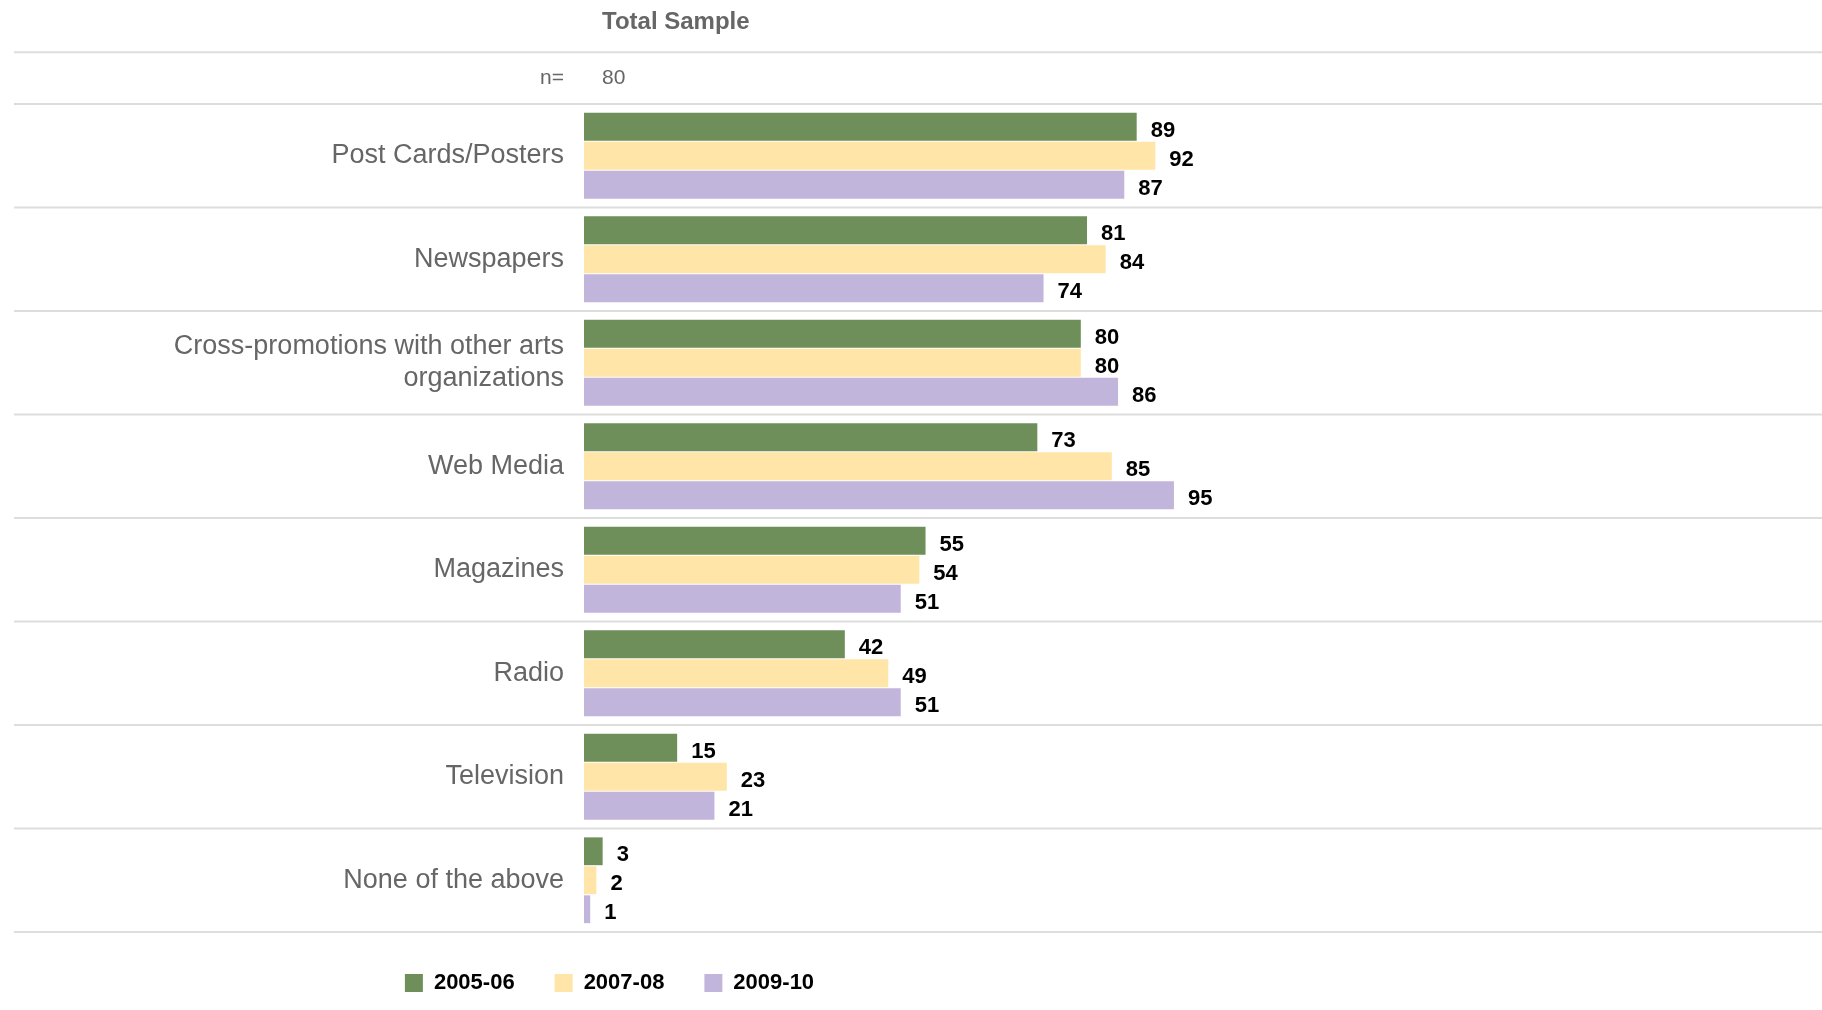 The image size is (1822, 1010). What do you see at coordinates (624, 982) in the screenshot?
I see `legend-label: 2007-08` at bounding box center [624, 982].